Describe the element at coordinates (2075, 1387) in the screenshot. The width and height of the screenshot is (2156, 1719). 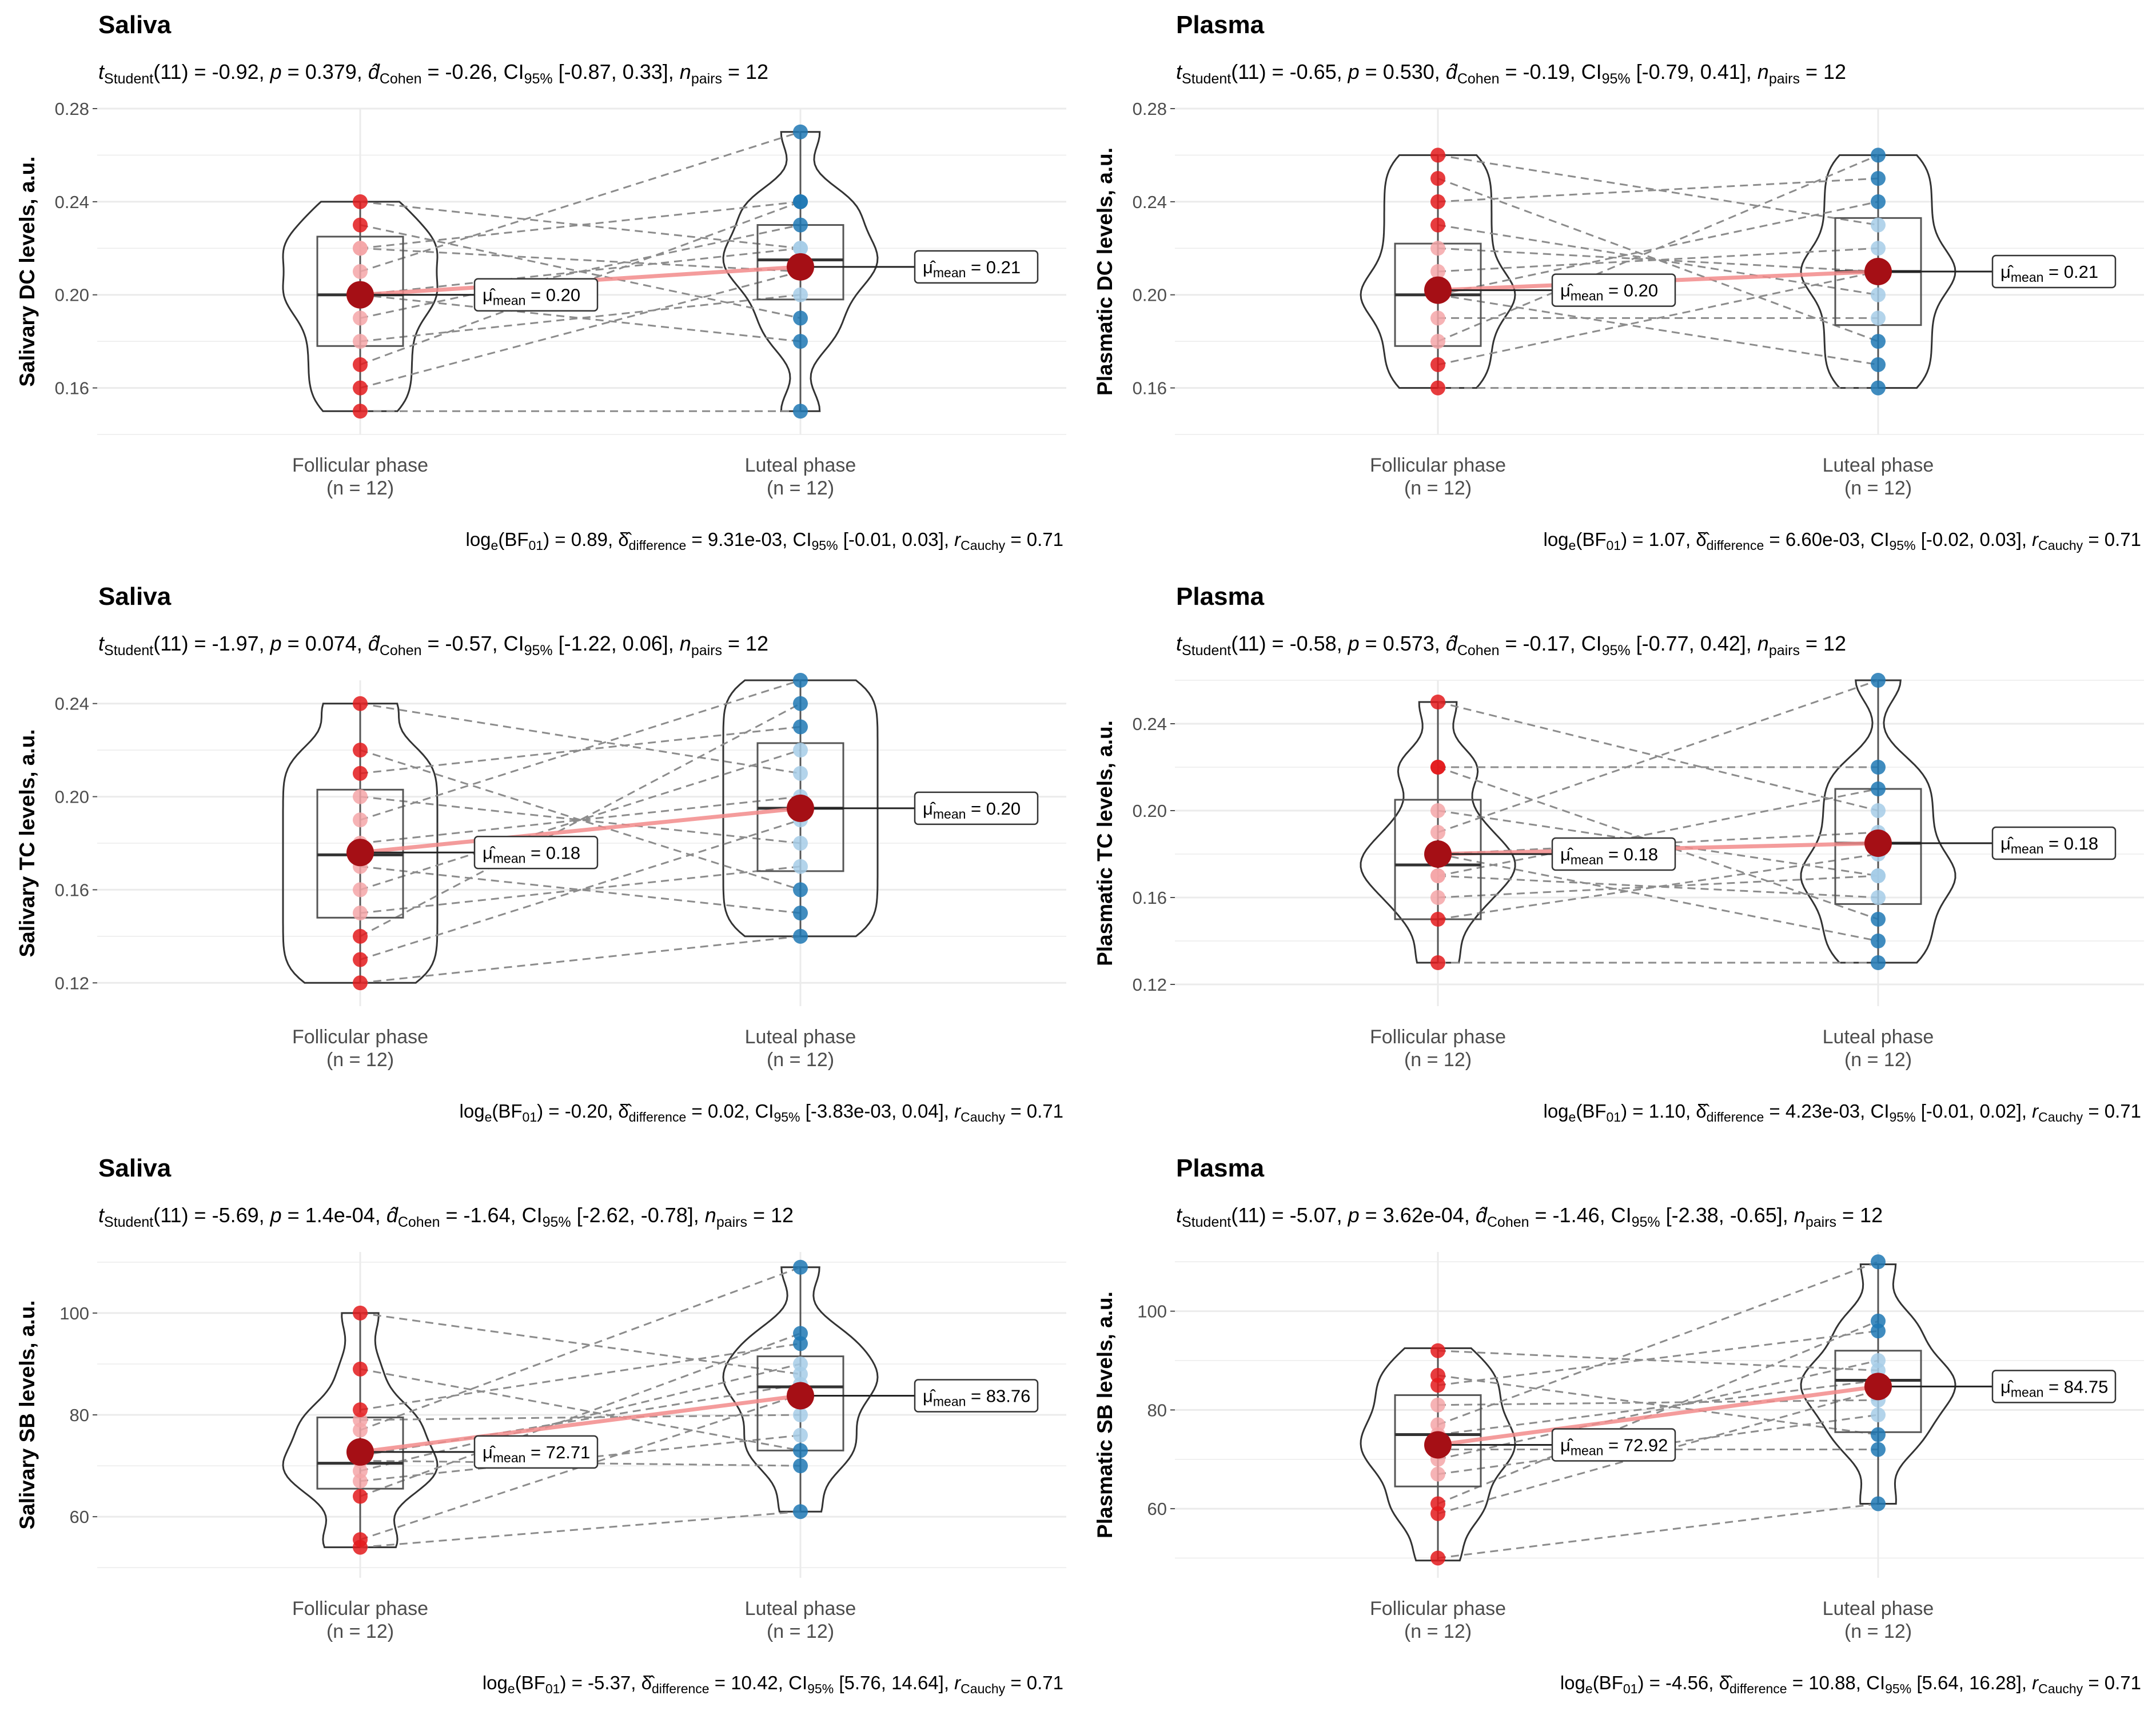
I see `mean-value: = 84.75` at that location.